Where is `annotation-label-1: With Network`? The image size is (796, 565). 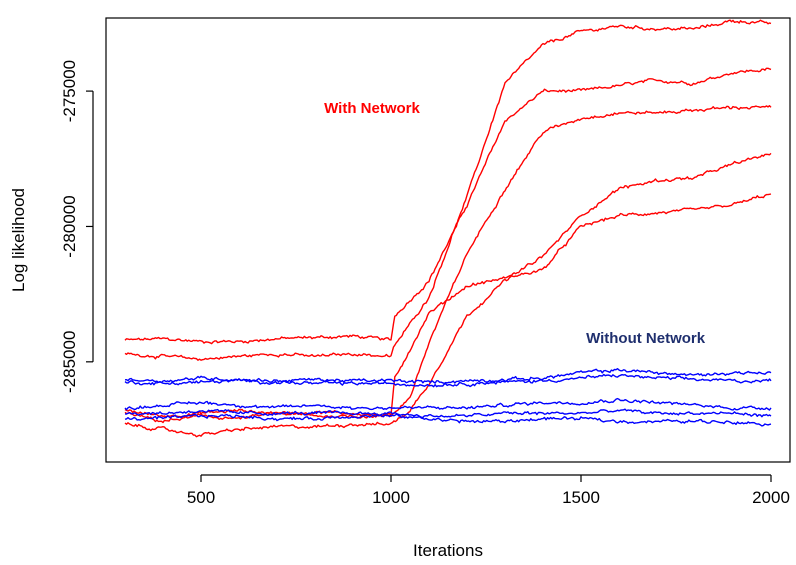 annotation-label-1: With Network is located at coordinates (372, 108).